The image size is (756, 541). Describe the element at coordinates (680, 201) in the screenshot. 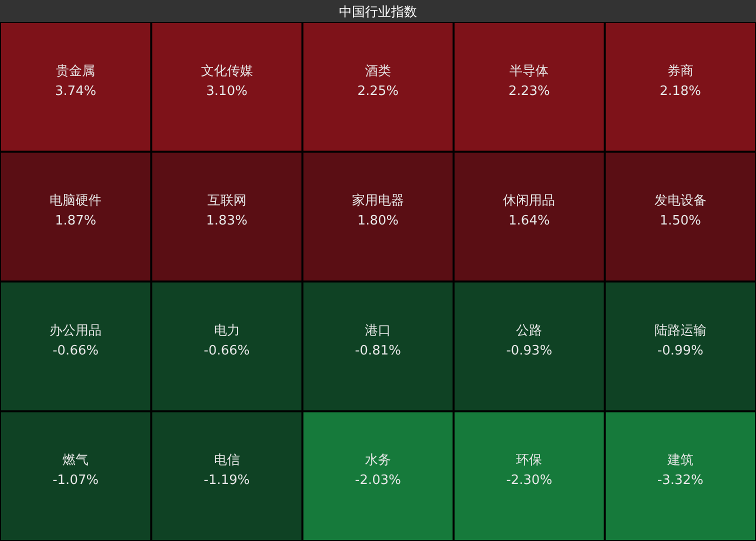

I see `category-label: 发电设备` at that location.